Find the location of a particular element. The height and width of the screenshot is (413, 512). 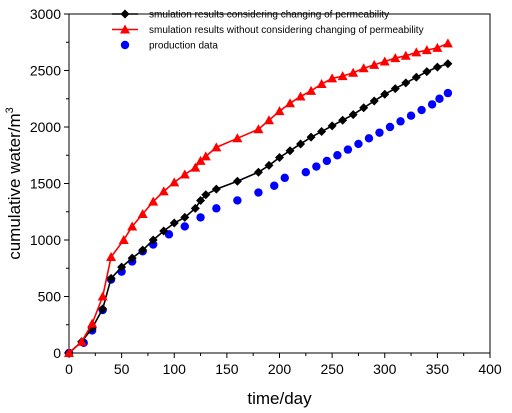

y-tick-label: 2500 is located at coordinates (45, 71).